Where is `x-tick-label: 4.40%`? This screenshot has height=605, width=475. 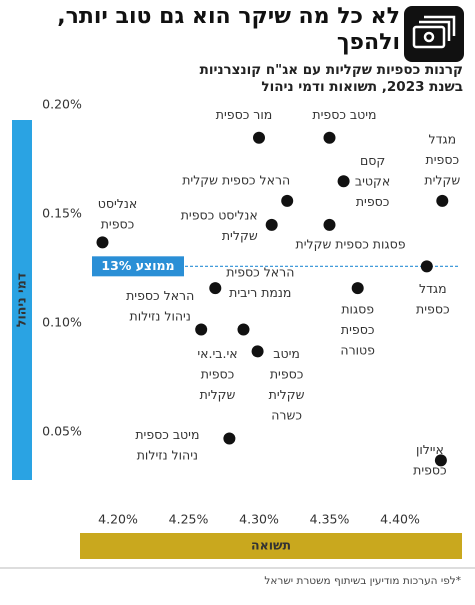
x-tick-label: 4.40% is located at coordinates (400, 519).